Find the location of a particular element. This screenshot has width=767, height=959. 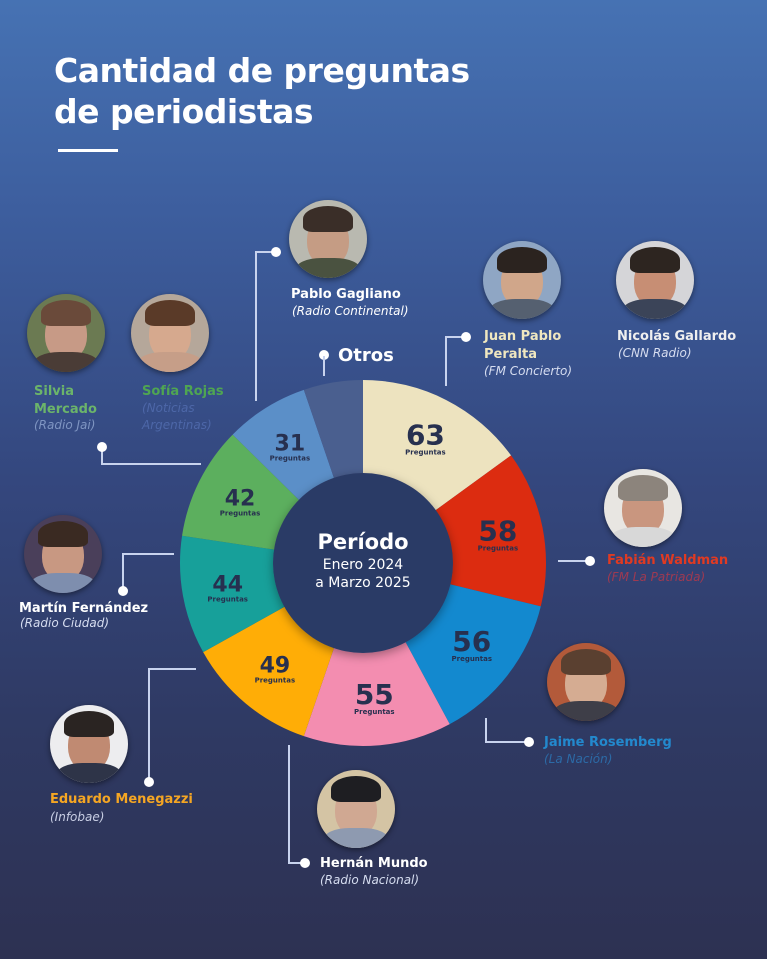

donut-slice-fabi-n-waldman is located at coordinates (490, 531).